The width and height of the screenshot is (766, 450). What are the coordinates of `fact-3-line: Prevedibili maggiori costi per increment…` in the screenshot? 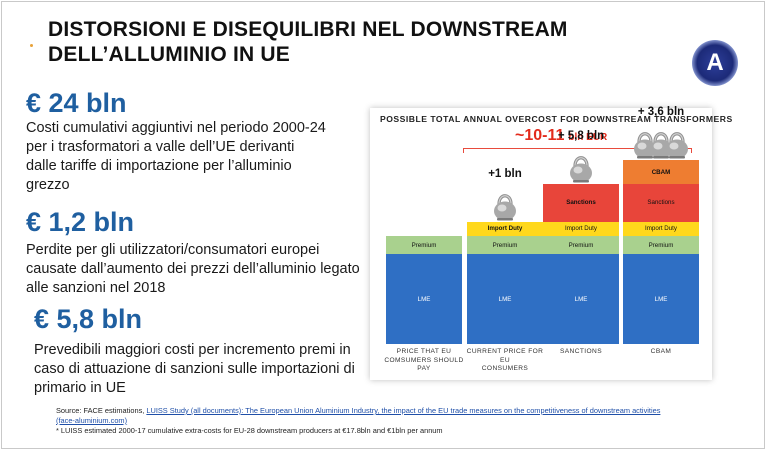 It's located at (192, 350).